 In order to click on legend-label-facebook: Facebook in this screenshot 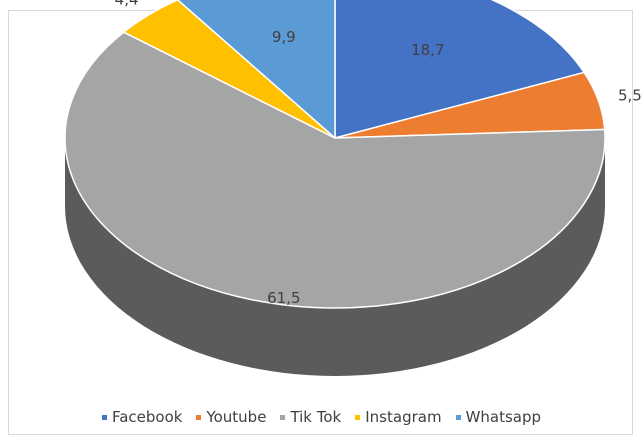, I will do `click(147, 417)`.